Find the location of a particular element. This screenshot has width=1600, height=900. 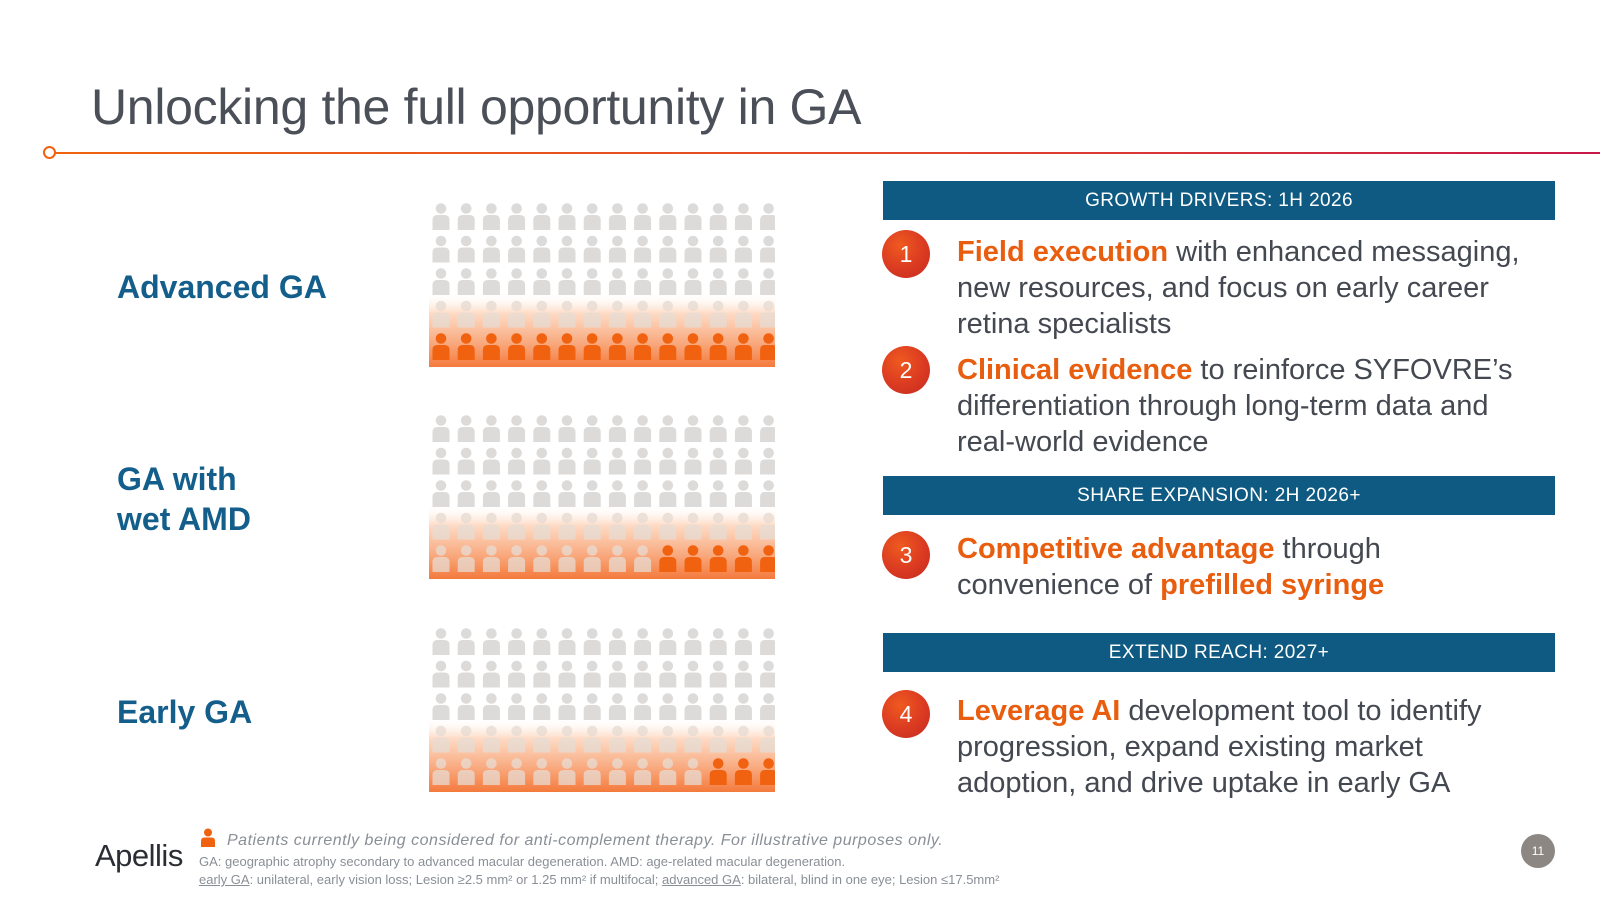

driver-text-line: convenience of prefilled syringe is located at coordinates (1171, 585).